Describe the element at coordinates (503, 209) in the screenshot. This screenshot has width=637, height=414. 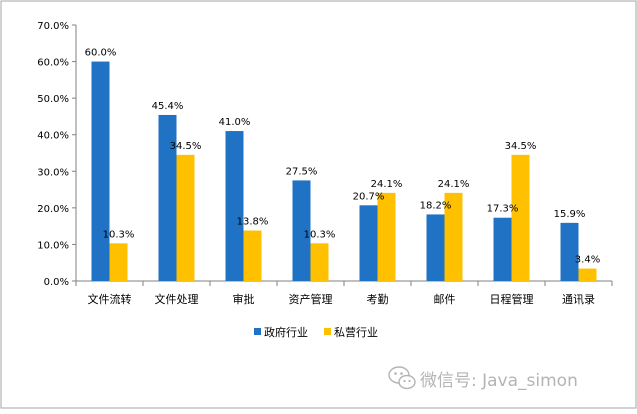
I see `bar-value-label: 17.3%` at that location.